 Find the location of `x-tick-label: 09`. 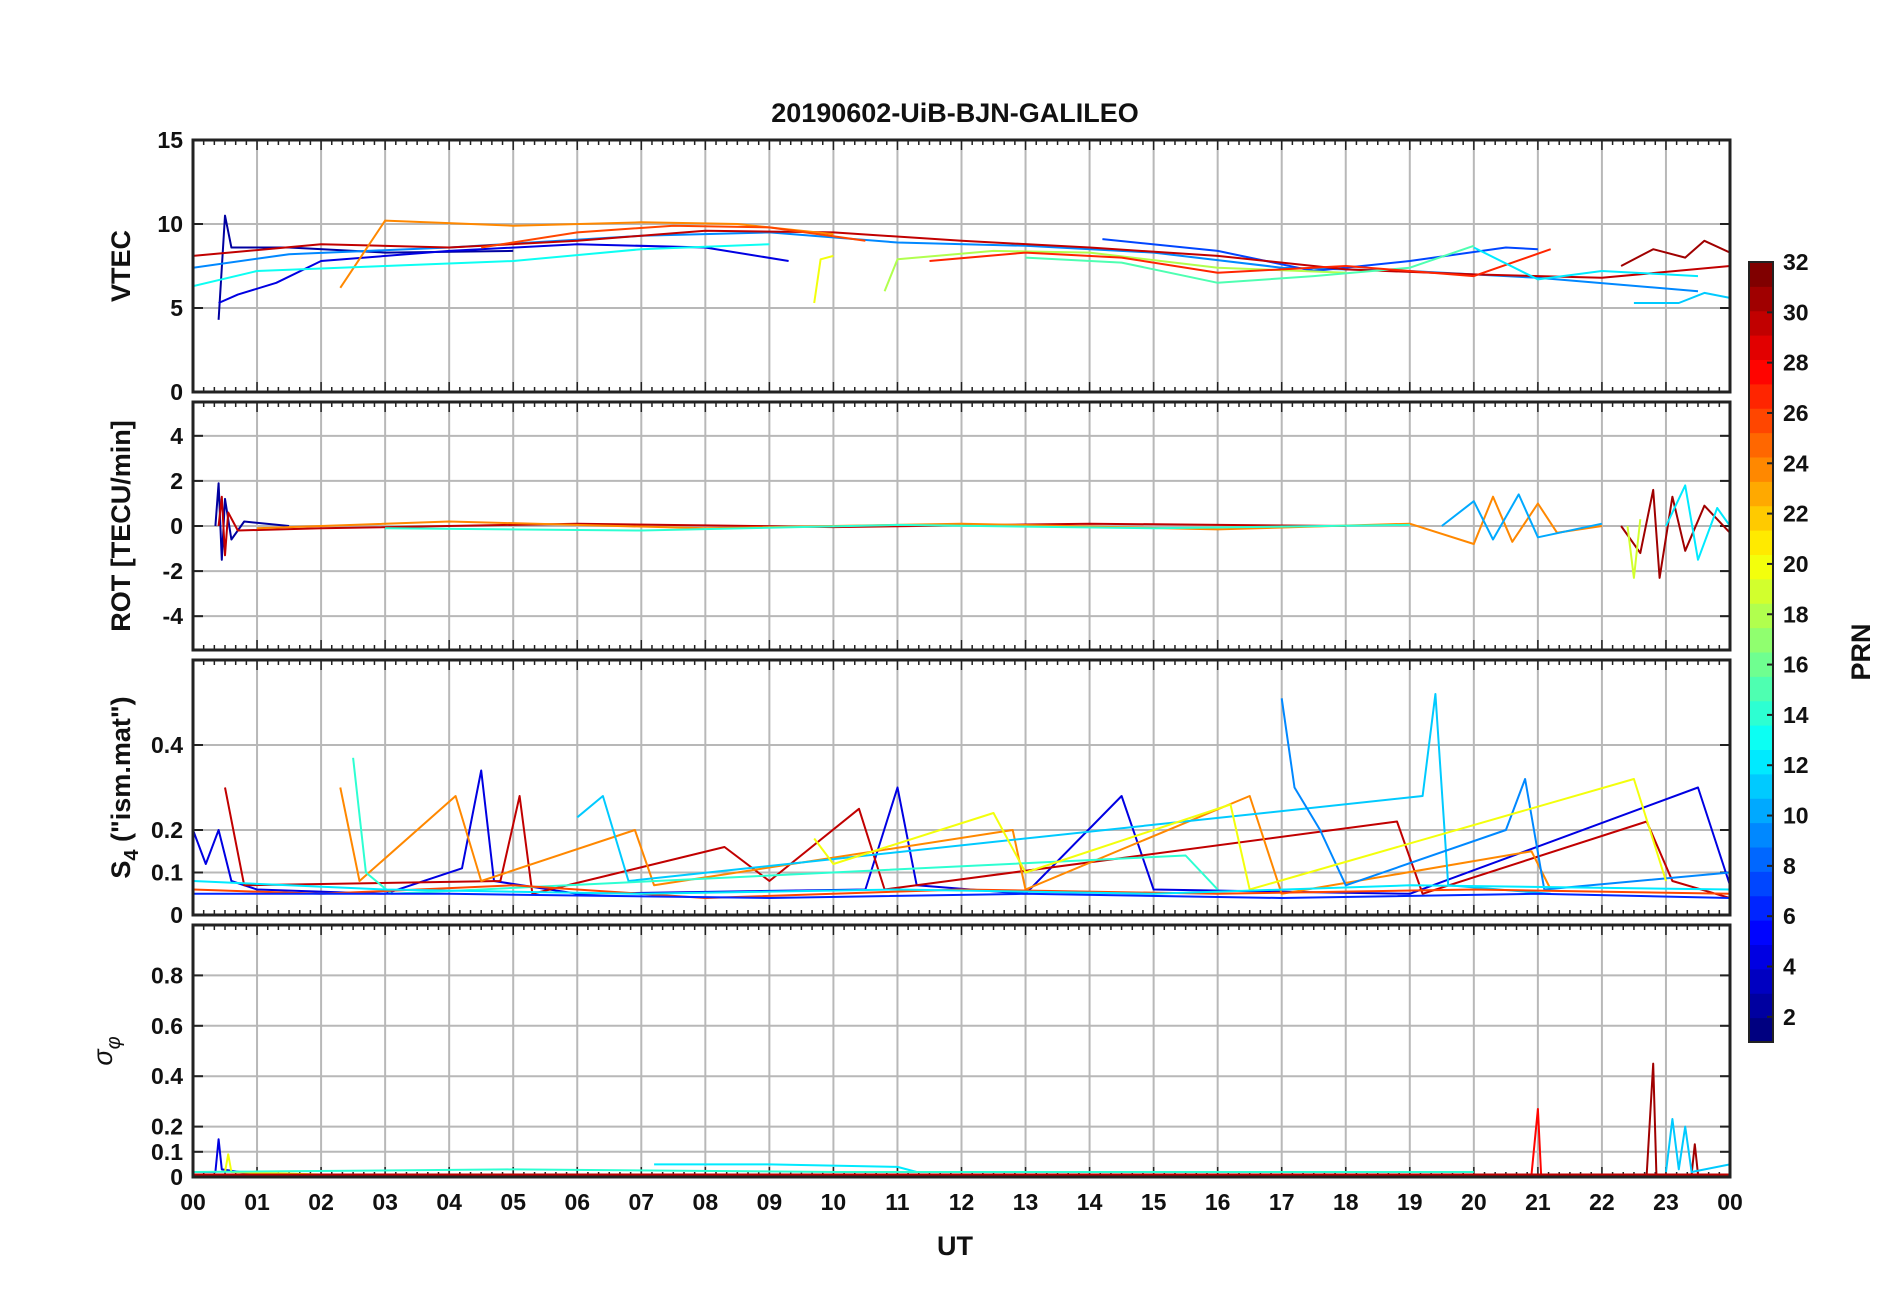

x-tick-label: 09 is located at coordinates (770, 1202).